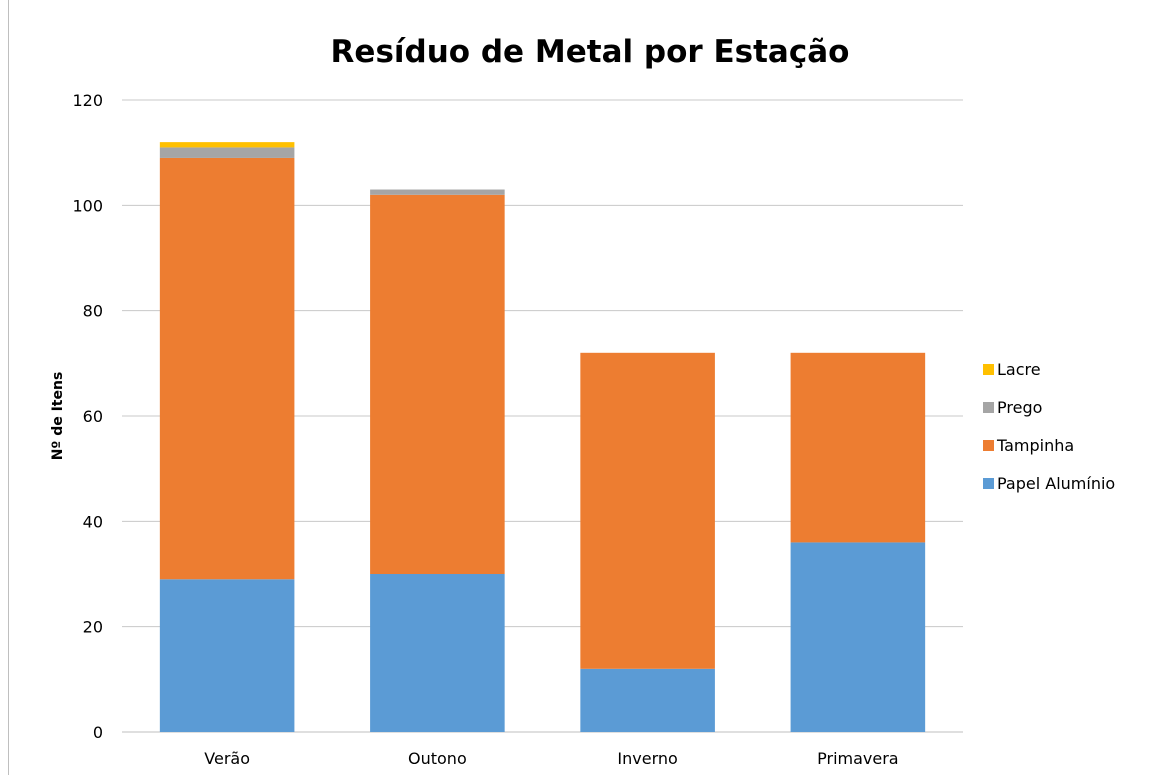 The height and width of the screenshot is (775, 1151). I want to click on y-tick-label: 20, so click(93, 627).